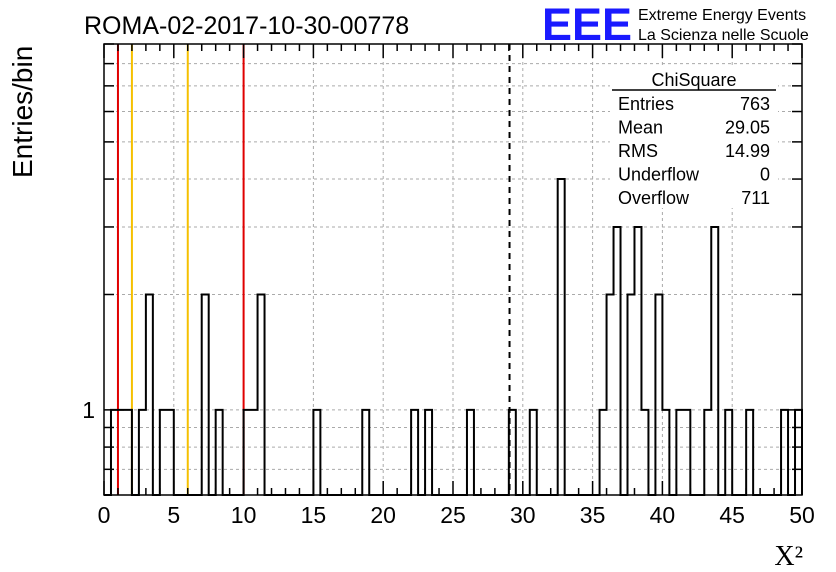 The width and height of the screenshot is (836, 572). I want to click on x-tick-label: 35, so click(593, 515).